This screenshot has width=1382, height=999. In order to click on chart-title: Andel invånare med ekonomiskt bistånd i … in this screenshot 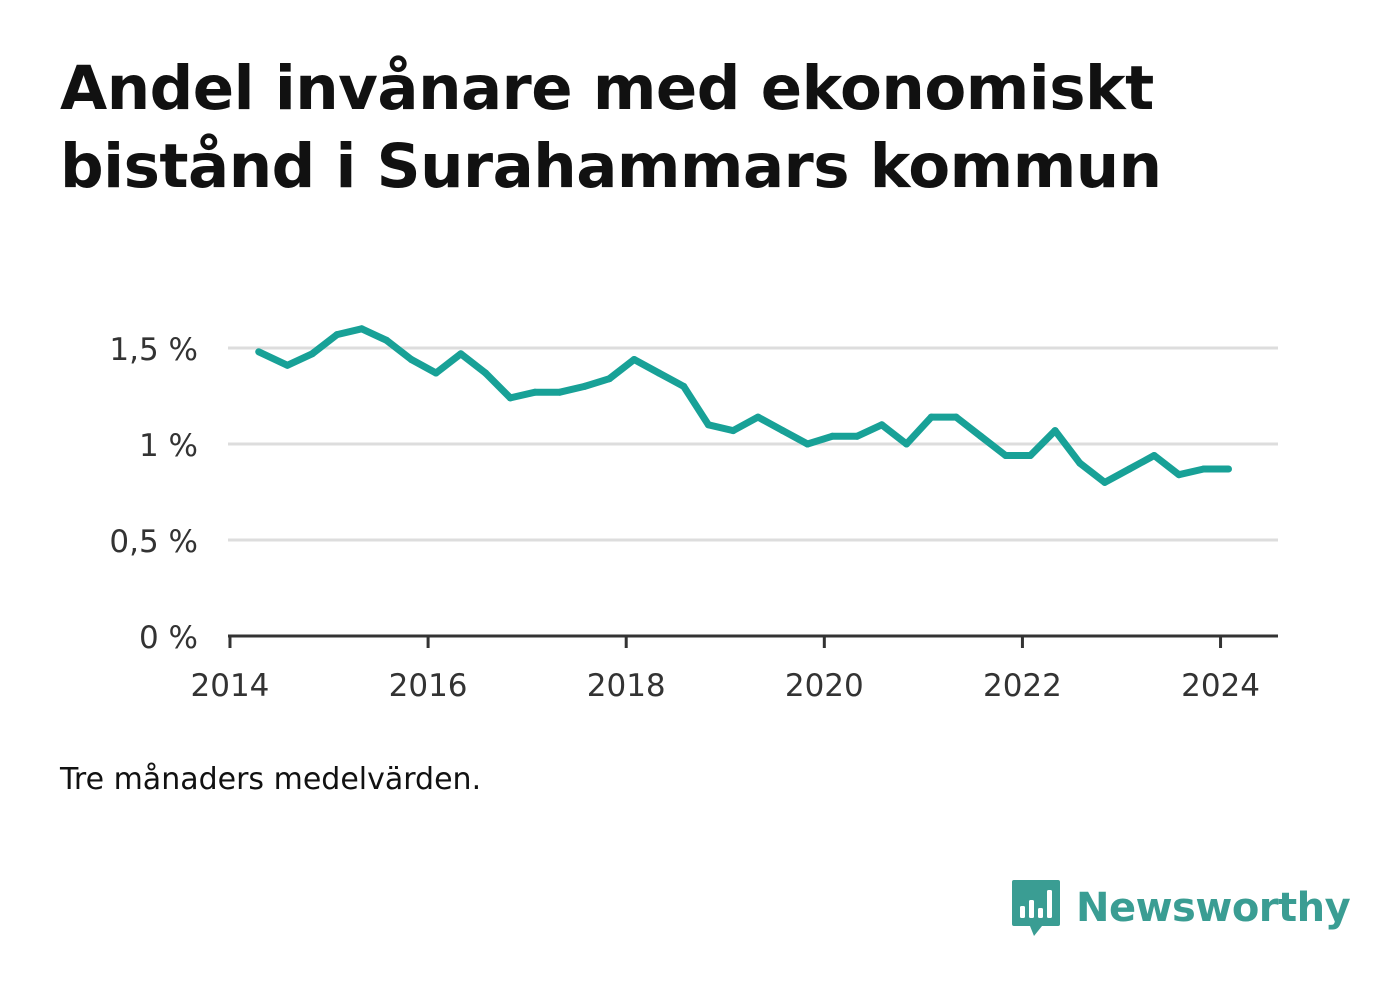, I will do `click(611, 127)`.